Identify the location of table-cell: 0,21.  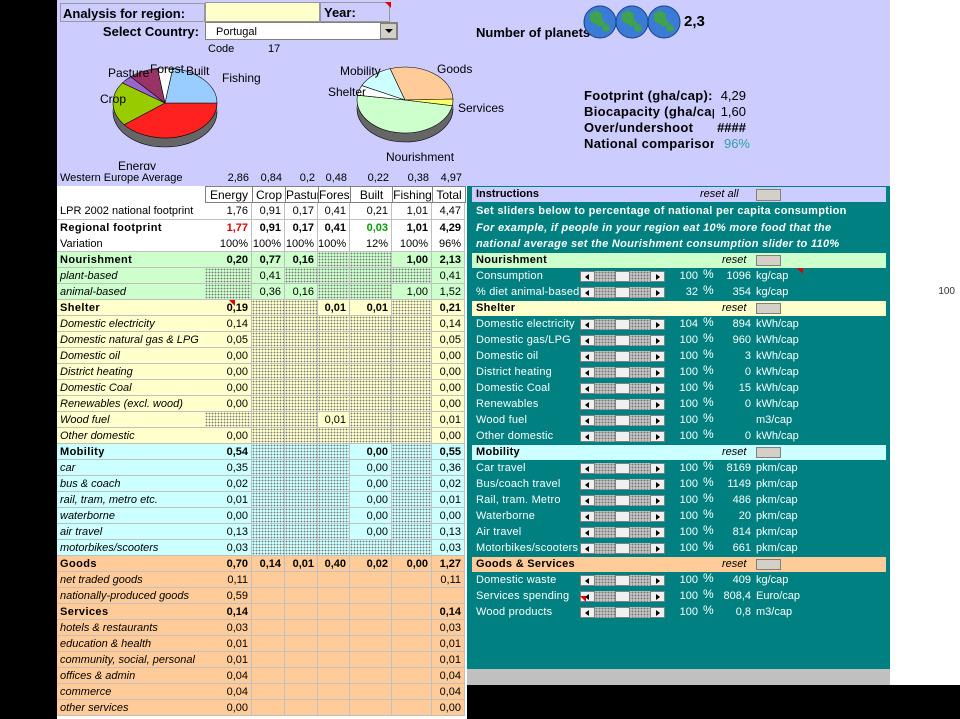
(371, 211).